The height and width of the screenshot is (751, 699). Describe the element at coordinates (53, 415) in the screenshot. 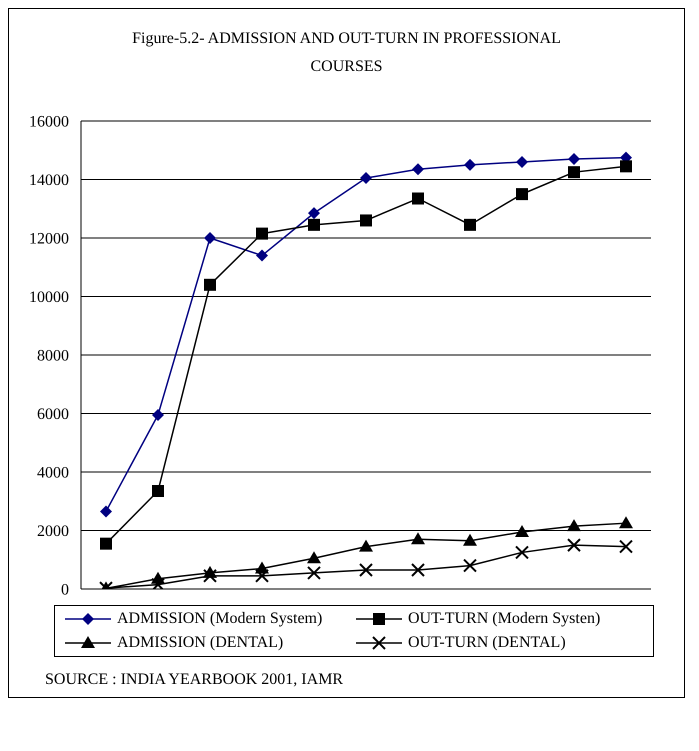

I see `y-tick-label: 6000` at that location.